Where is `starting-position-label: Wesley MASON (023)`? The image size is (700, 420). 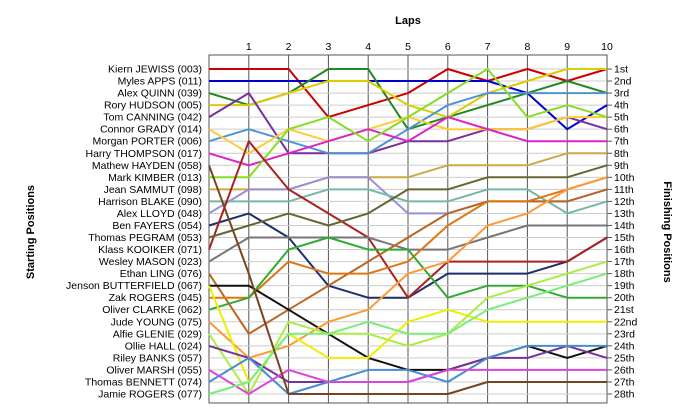 starting-position-label: Wesley MASON (023) is located at coordinates (150, 262).